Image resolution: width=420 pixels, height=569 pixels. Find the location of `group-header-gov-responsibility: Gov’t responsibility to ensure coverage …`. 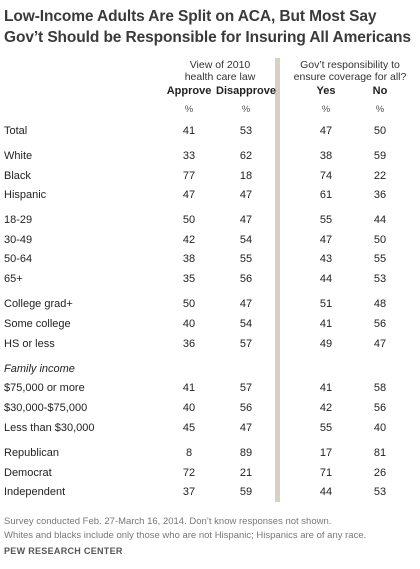

group-header-gov-responsibility: Gov’t responsibility to ensure coverage … is located at coordinates (350, 71).